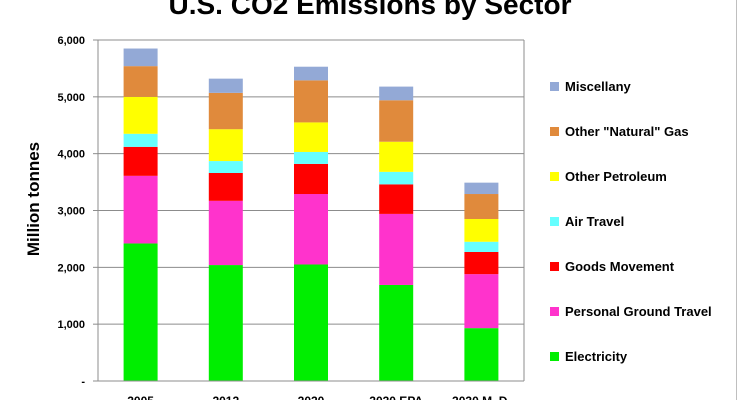  What do you see at coordinates (396, 397) in the screenshot?
I see `x-tick-label: 2030 EPA` at bounding box center [396, 397].